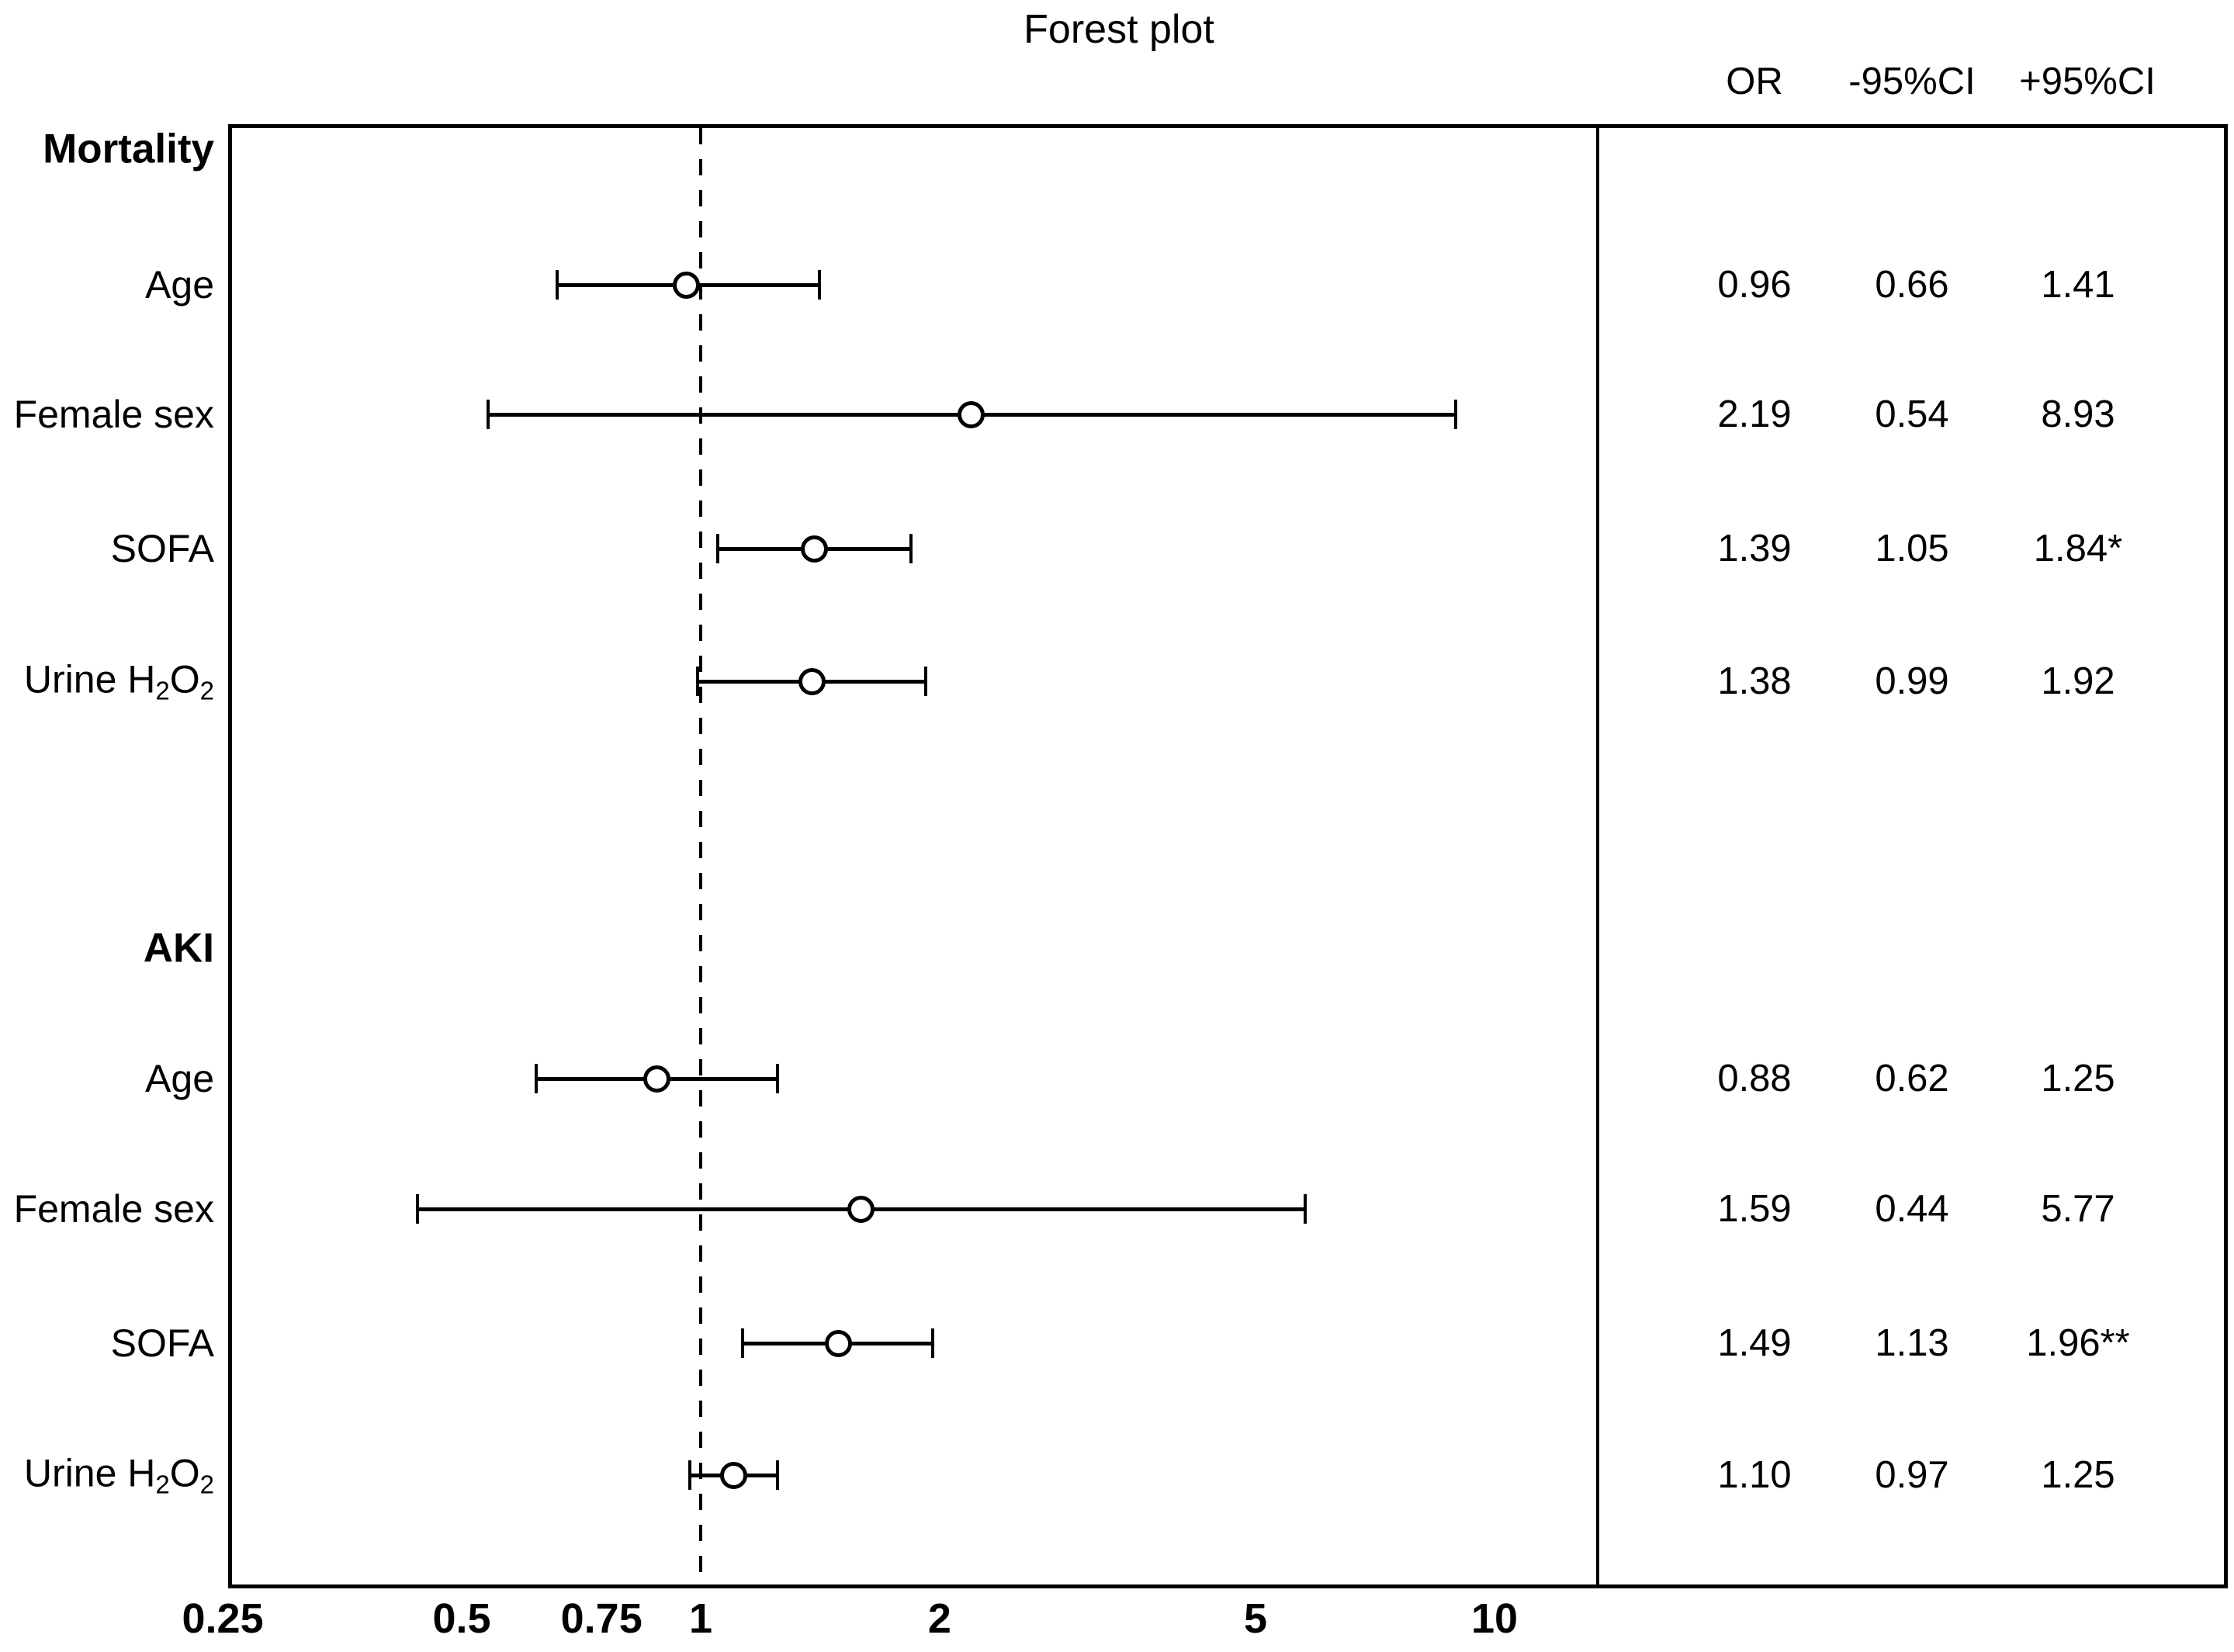  I want to click on or-value: 1.49, so click(1755, 1343).